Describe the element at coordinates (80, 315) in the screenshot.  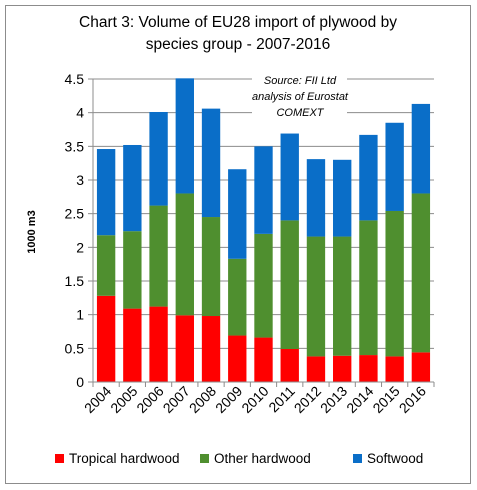
I see `y-tick-label: 1` at that location.